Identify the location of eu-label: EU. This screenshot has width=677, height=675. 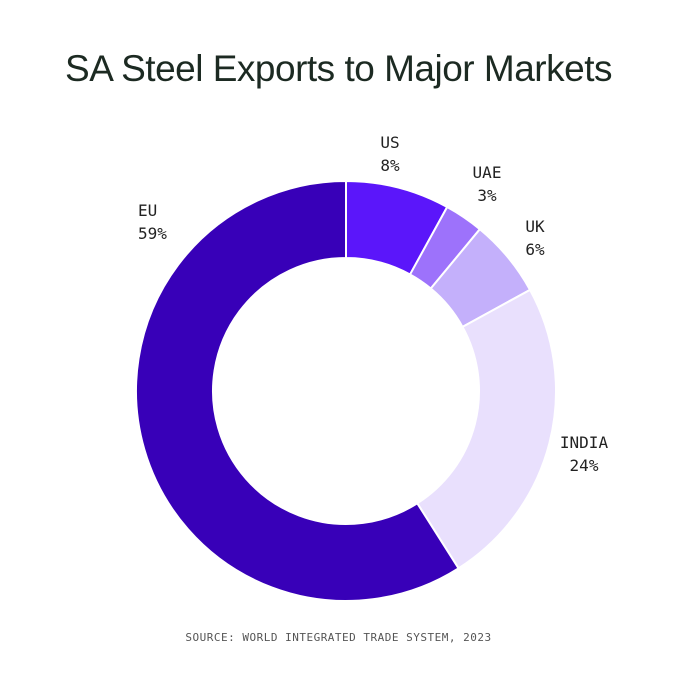
(147, 210).